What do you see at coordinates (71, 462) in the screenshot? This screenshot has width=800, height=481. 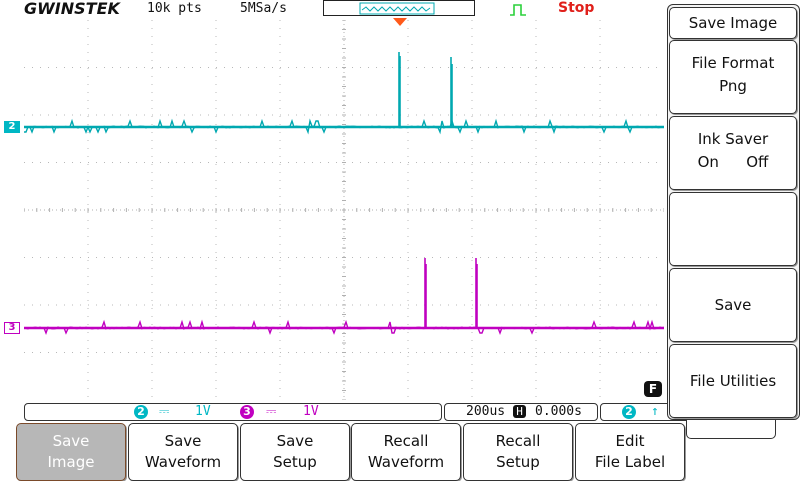 I see `button-label-line2: Image` at bounding box center [71, 462].